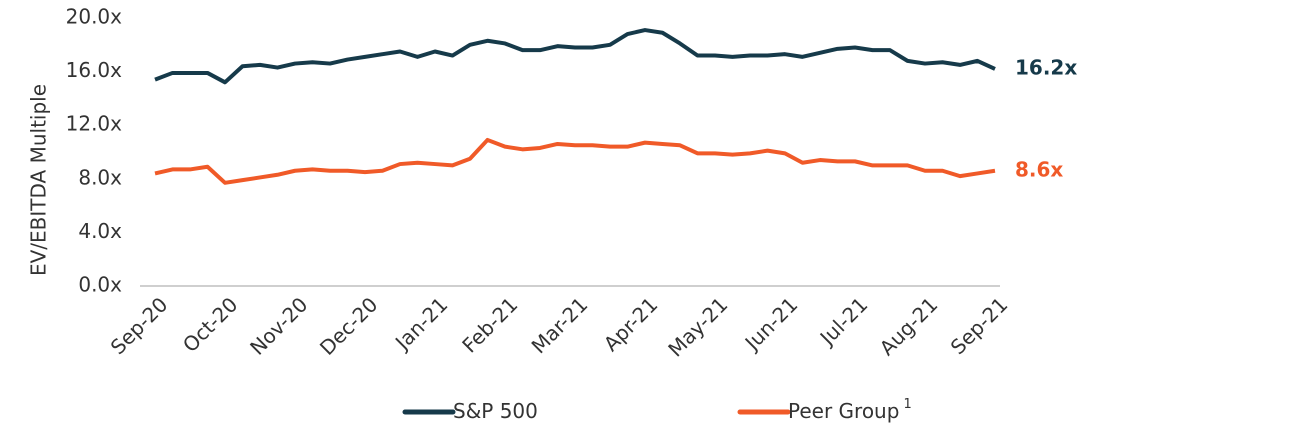 The image size is (1290, 431). What do you see at coordinates (909, 326) in the screenshot?
I see `x-tick-label: Aug-21` at bounding box center [909, 326].